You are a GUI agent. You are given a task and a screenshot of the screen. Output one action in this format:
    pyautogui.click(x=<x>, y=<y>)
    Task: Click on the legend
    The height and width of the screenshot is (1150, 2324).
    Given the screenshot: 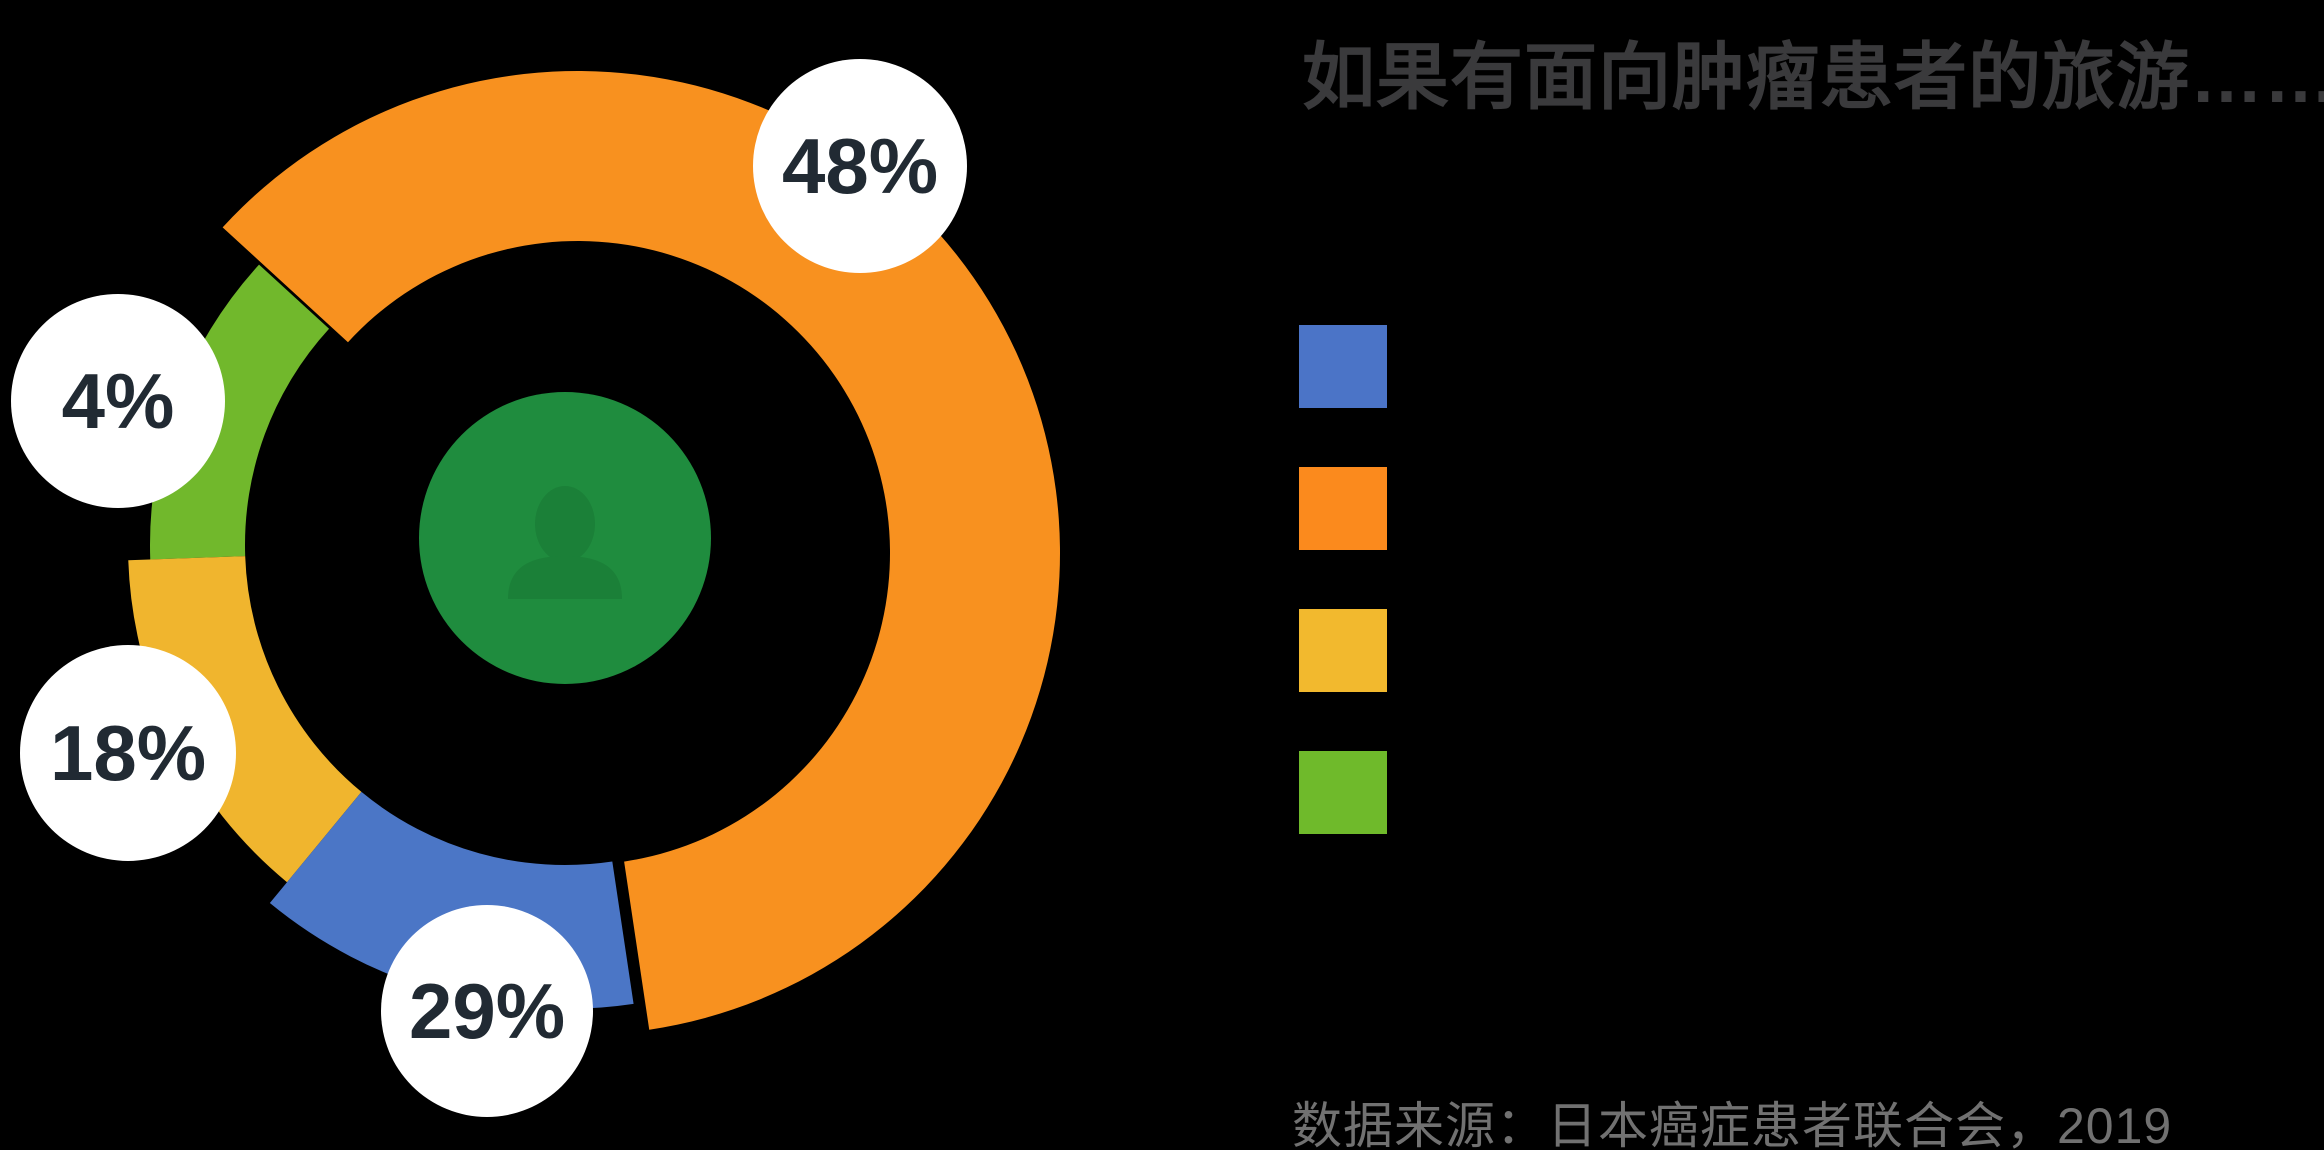 What is the action you would take?
    pyautogui.click(x=1343, y=609)
    